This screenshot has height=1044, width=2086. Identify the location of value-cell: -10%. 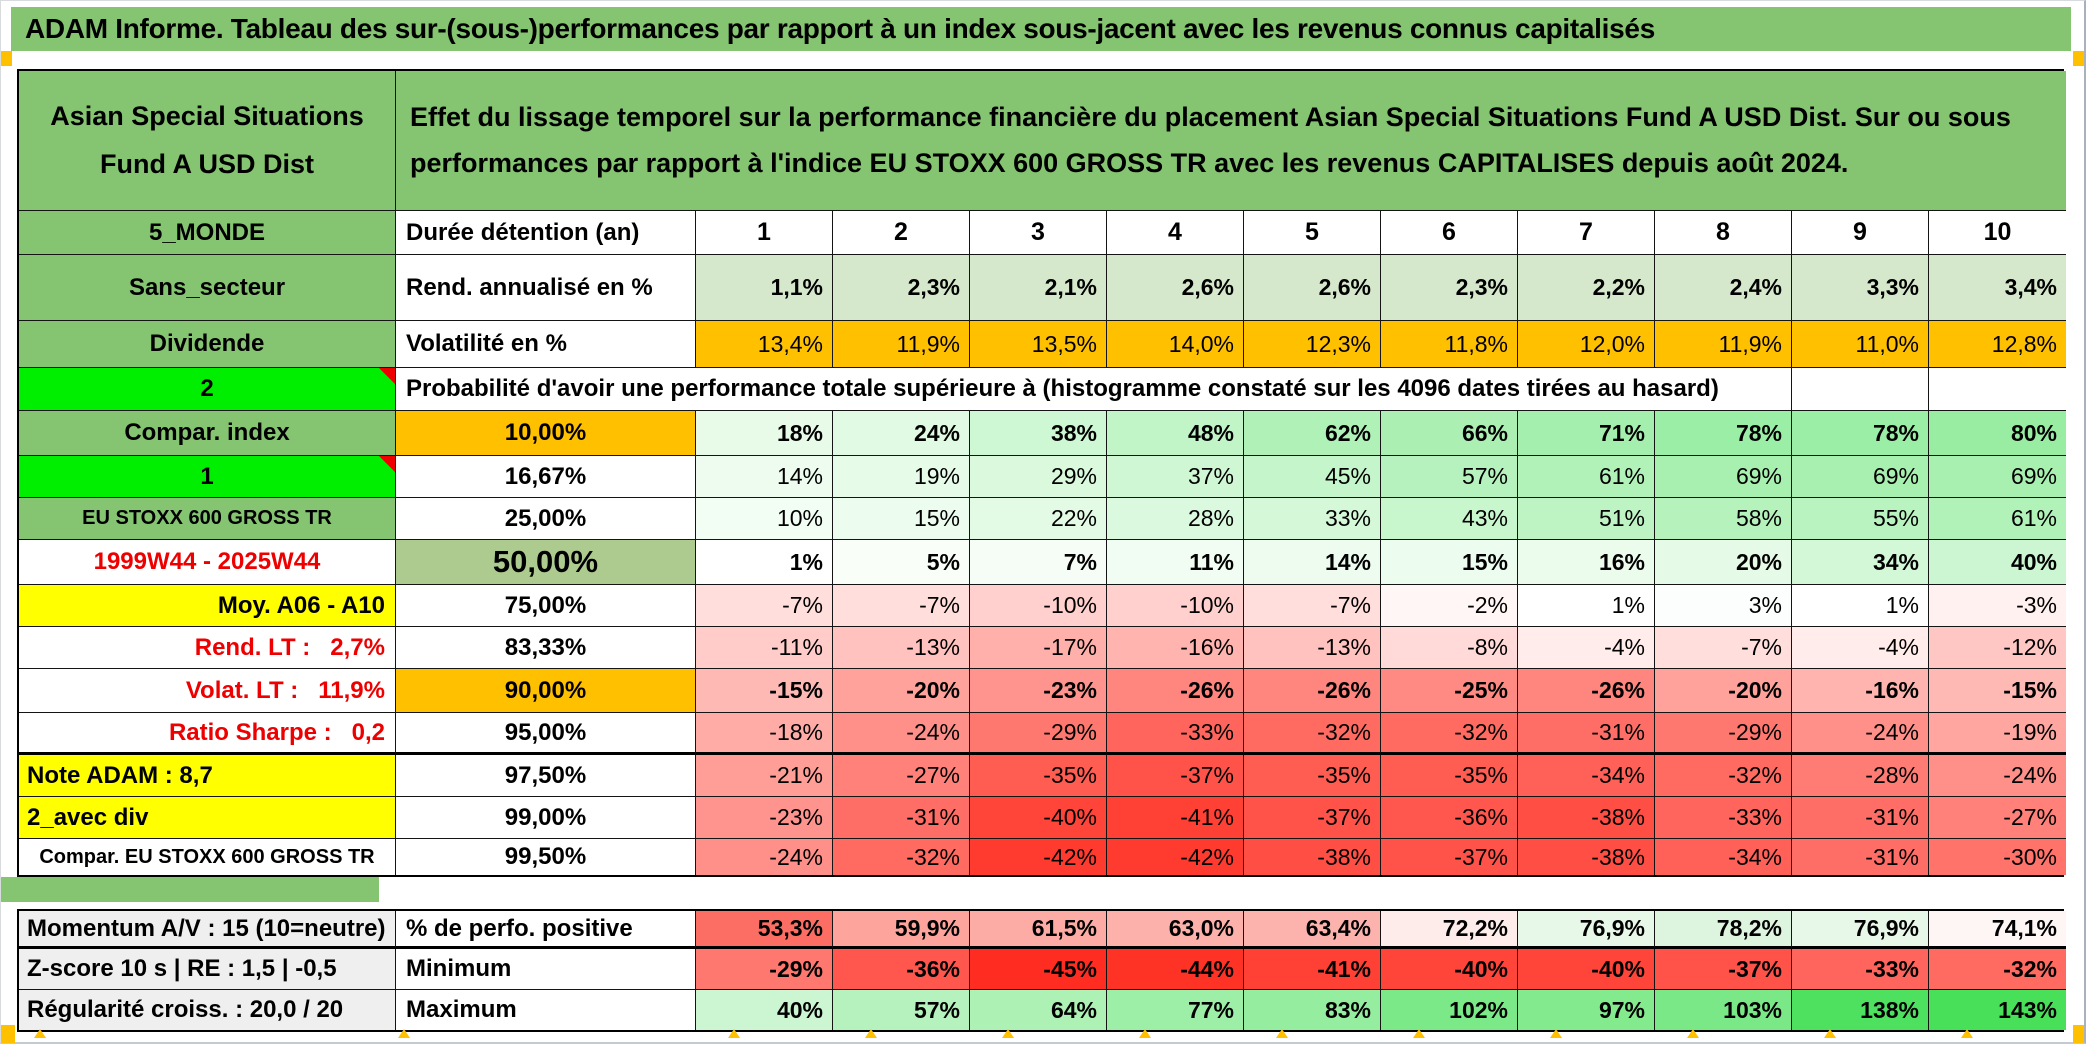
(1175, 606).